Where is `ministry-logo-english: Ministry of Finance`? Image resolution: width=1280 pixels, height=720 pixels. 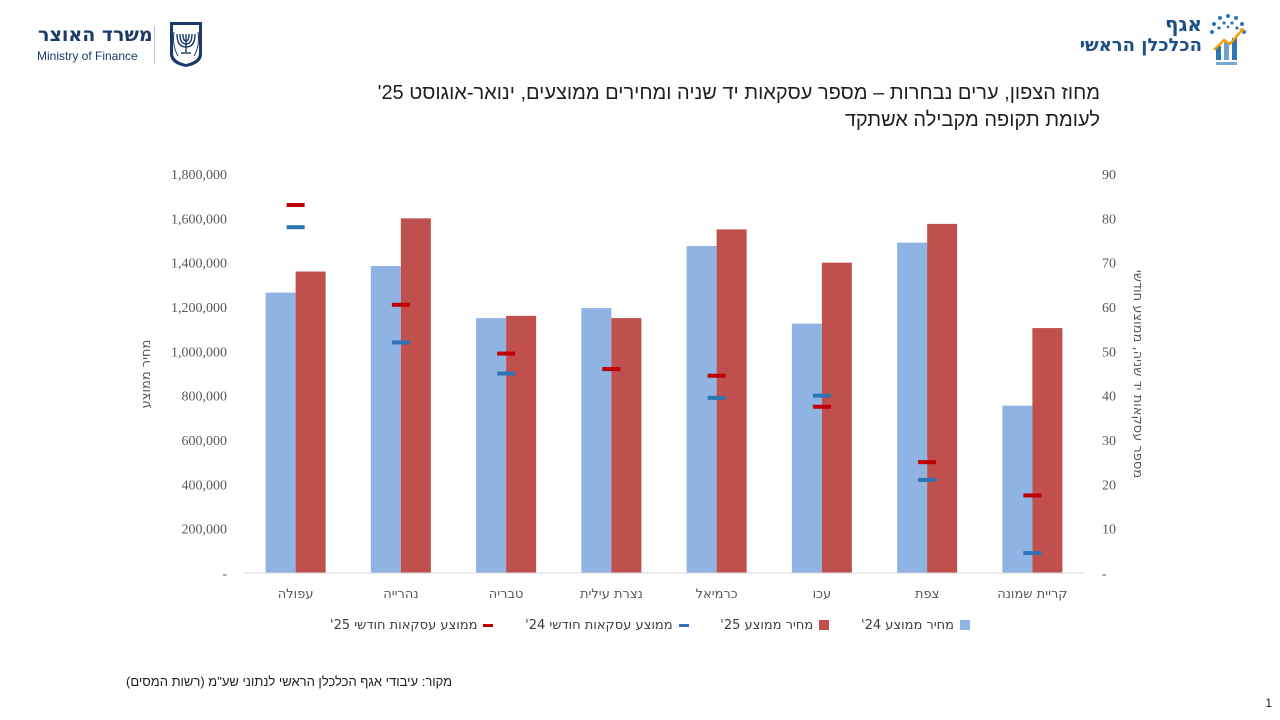 ministry-logo-english: Ministry of Finance is located at coordinates (87, 56).